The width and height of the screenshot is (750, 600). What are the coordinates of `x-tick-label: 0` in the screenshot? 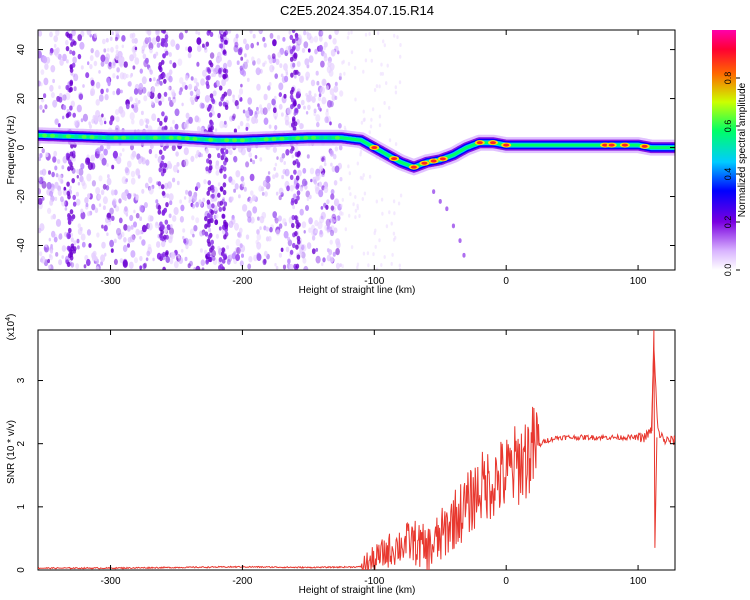 It's located at (506, 581).